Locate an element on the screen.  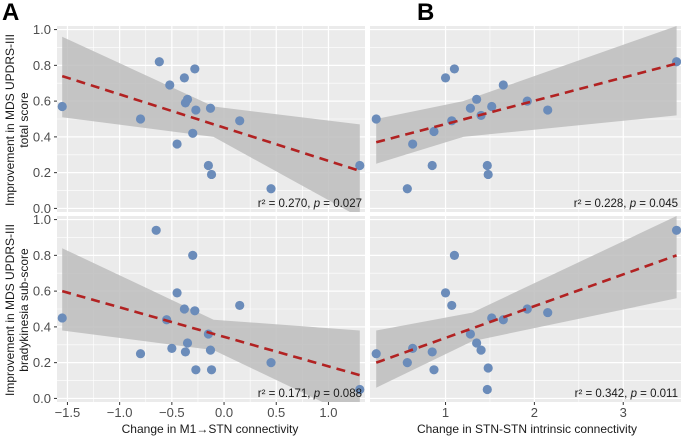
x-tick-label: 1.0 is located at coordinates (328, 412).